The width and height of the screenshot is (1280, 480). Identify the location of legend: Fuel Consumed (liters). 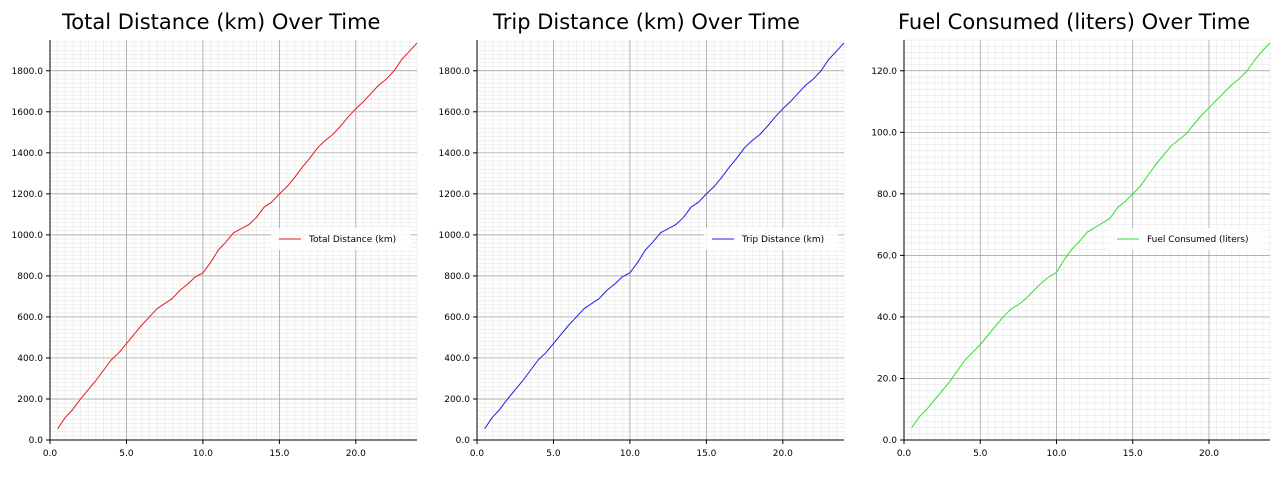
(1186, 239).